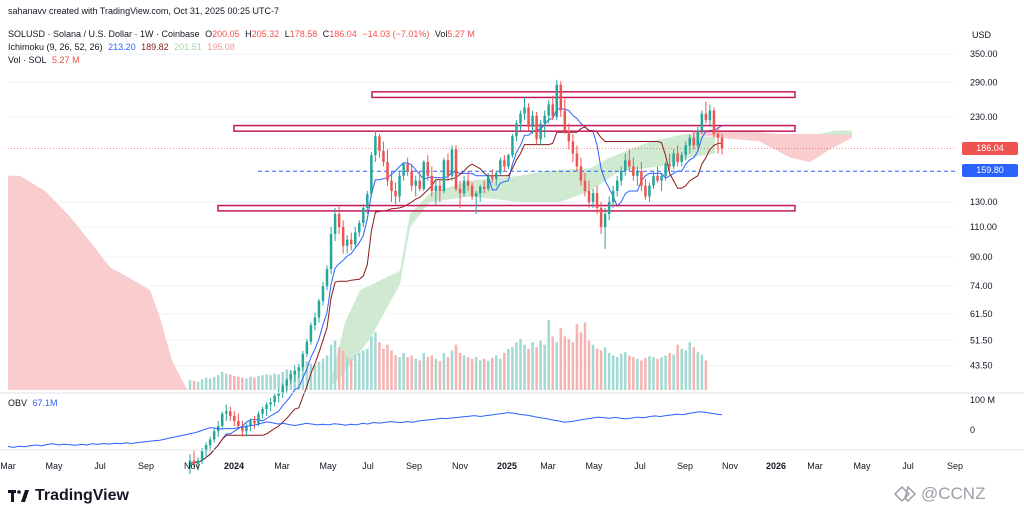 This screenshot has width=1024, height=521. I want to click on time-tick-label: Sep, so click(685, 466).